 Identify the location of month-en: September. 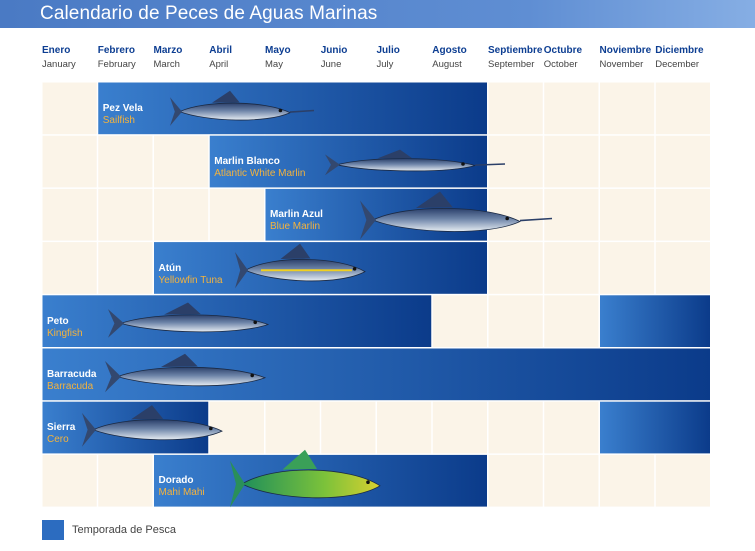
(511, 64).